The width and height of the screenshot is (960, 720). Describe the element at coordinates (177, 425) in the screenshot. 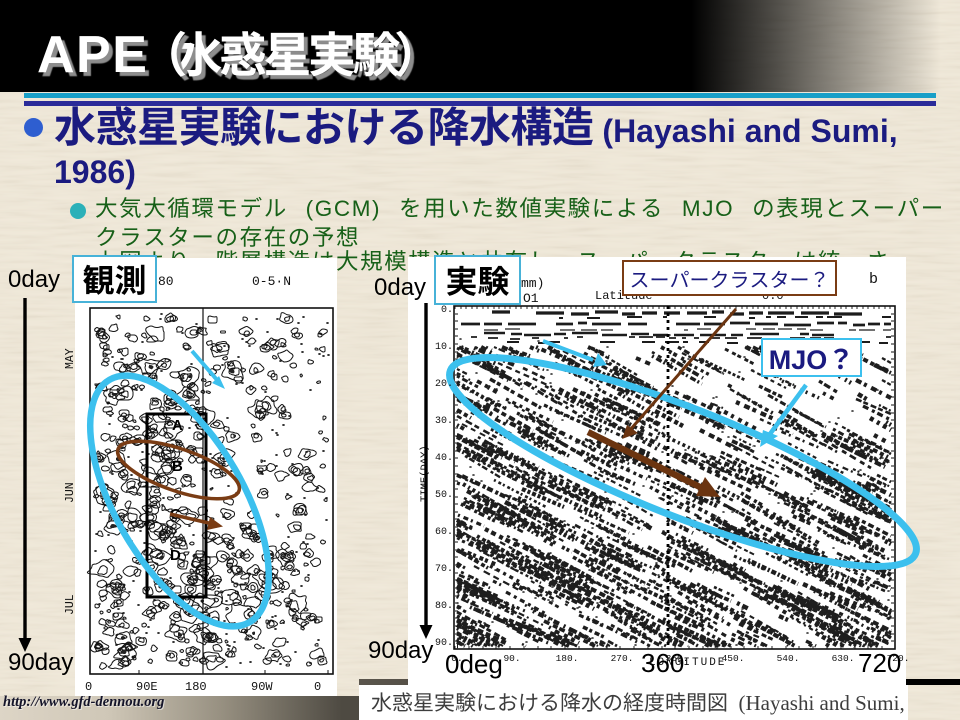

I see `svg-text: A` at that location.